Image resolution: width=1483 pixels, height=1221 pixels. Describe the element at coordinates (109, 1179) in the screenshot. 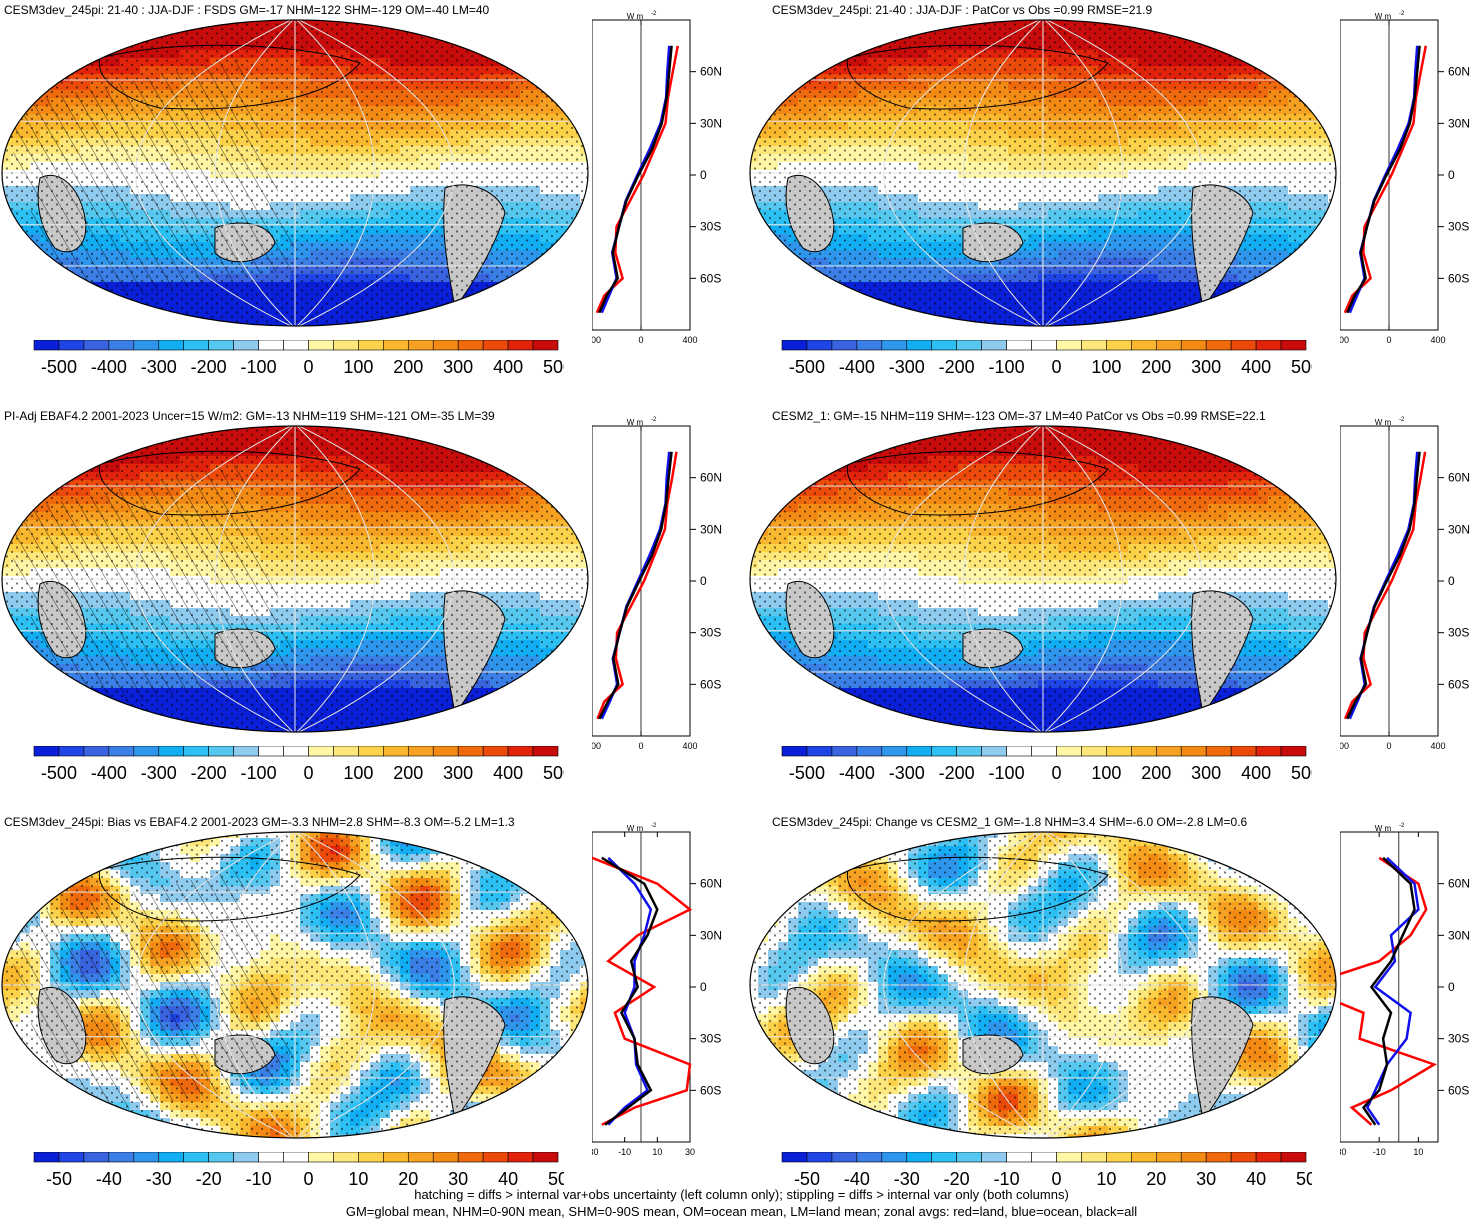

I see `colorbar-label: -40` at that location.